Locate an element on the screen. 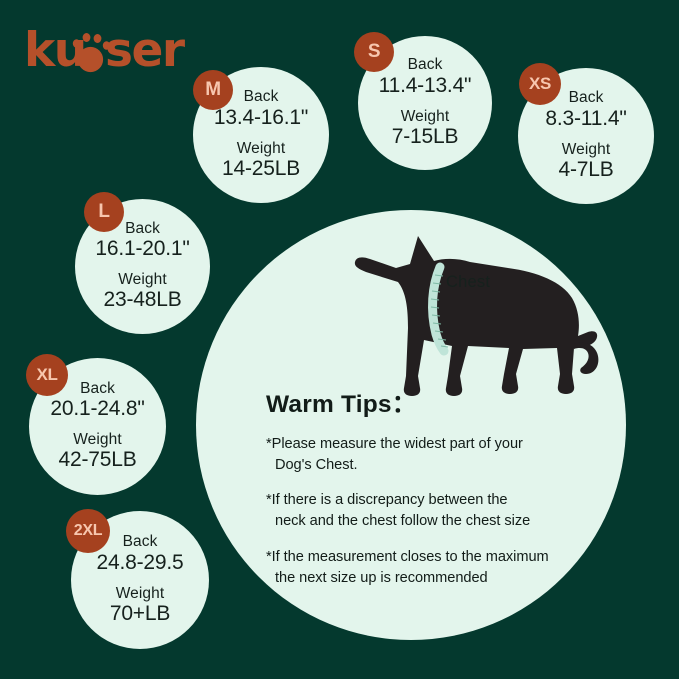 Image resolution: width=679 pixels, height=679 pixels. paw-print-icon is located at coordinates (91, 53).